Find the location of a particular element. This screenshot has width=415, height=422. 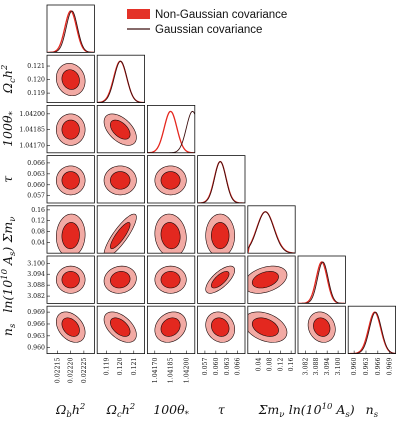

panel-2-0: 1.04170 1.04185 1.04200 is located at coordinates (57, 129).